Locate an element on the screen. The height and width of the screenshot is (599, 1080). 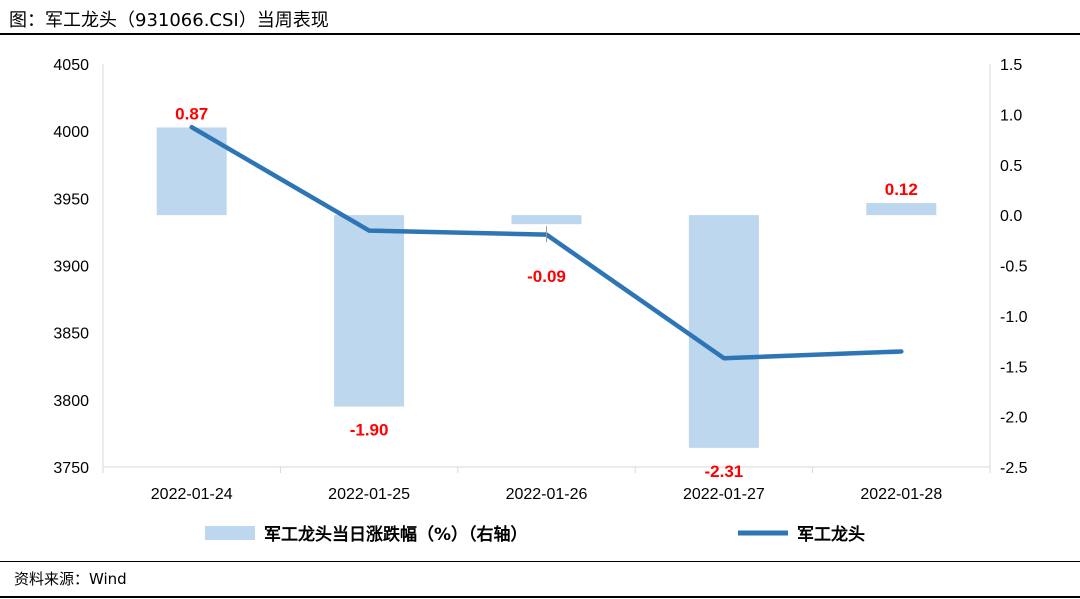
right-tick-label: -2.5 is located at coordinates (1014, 468).